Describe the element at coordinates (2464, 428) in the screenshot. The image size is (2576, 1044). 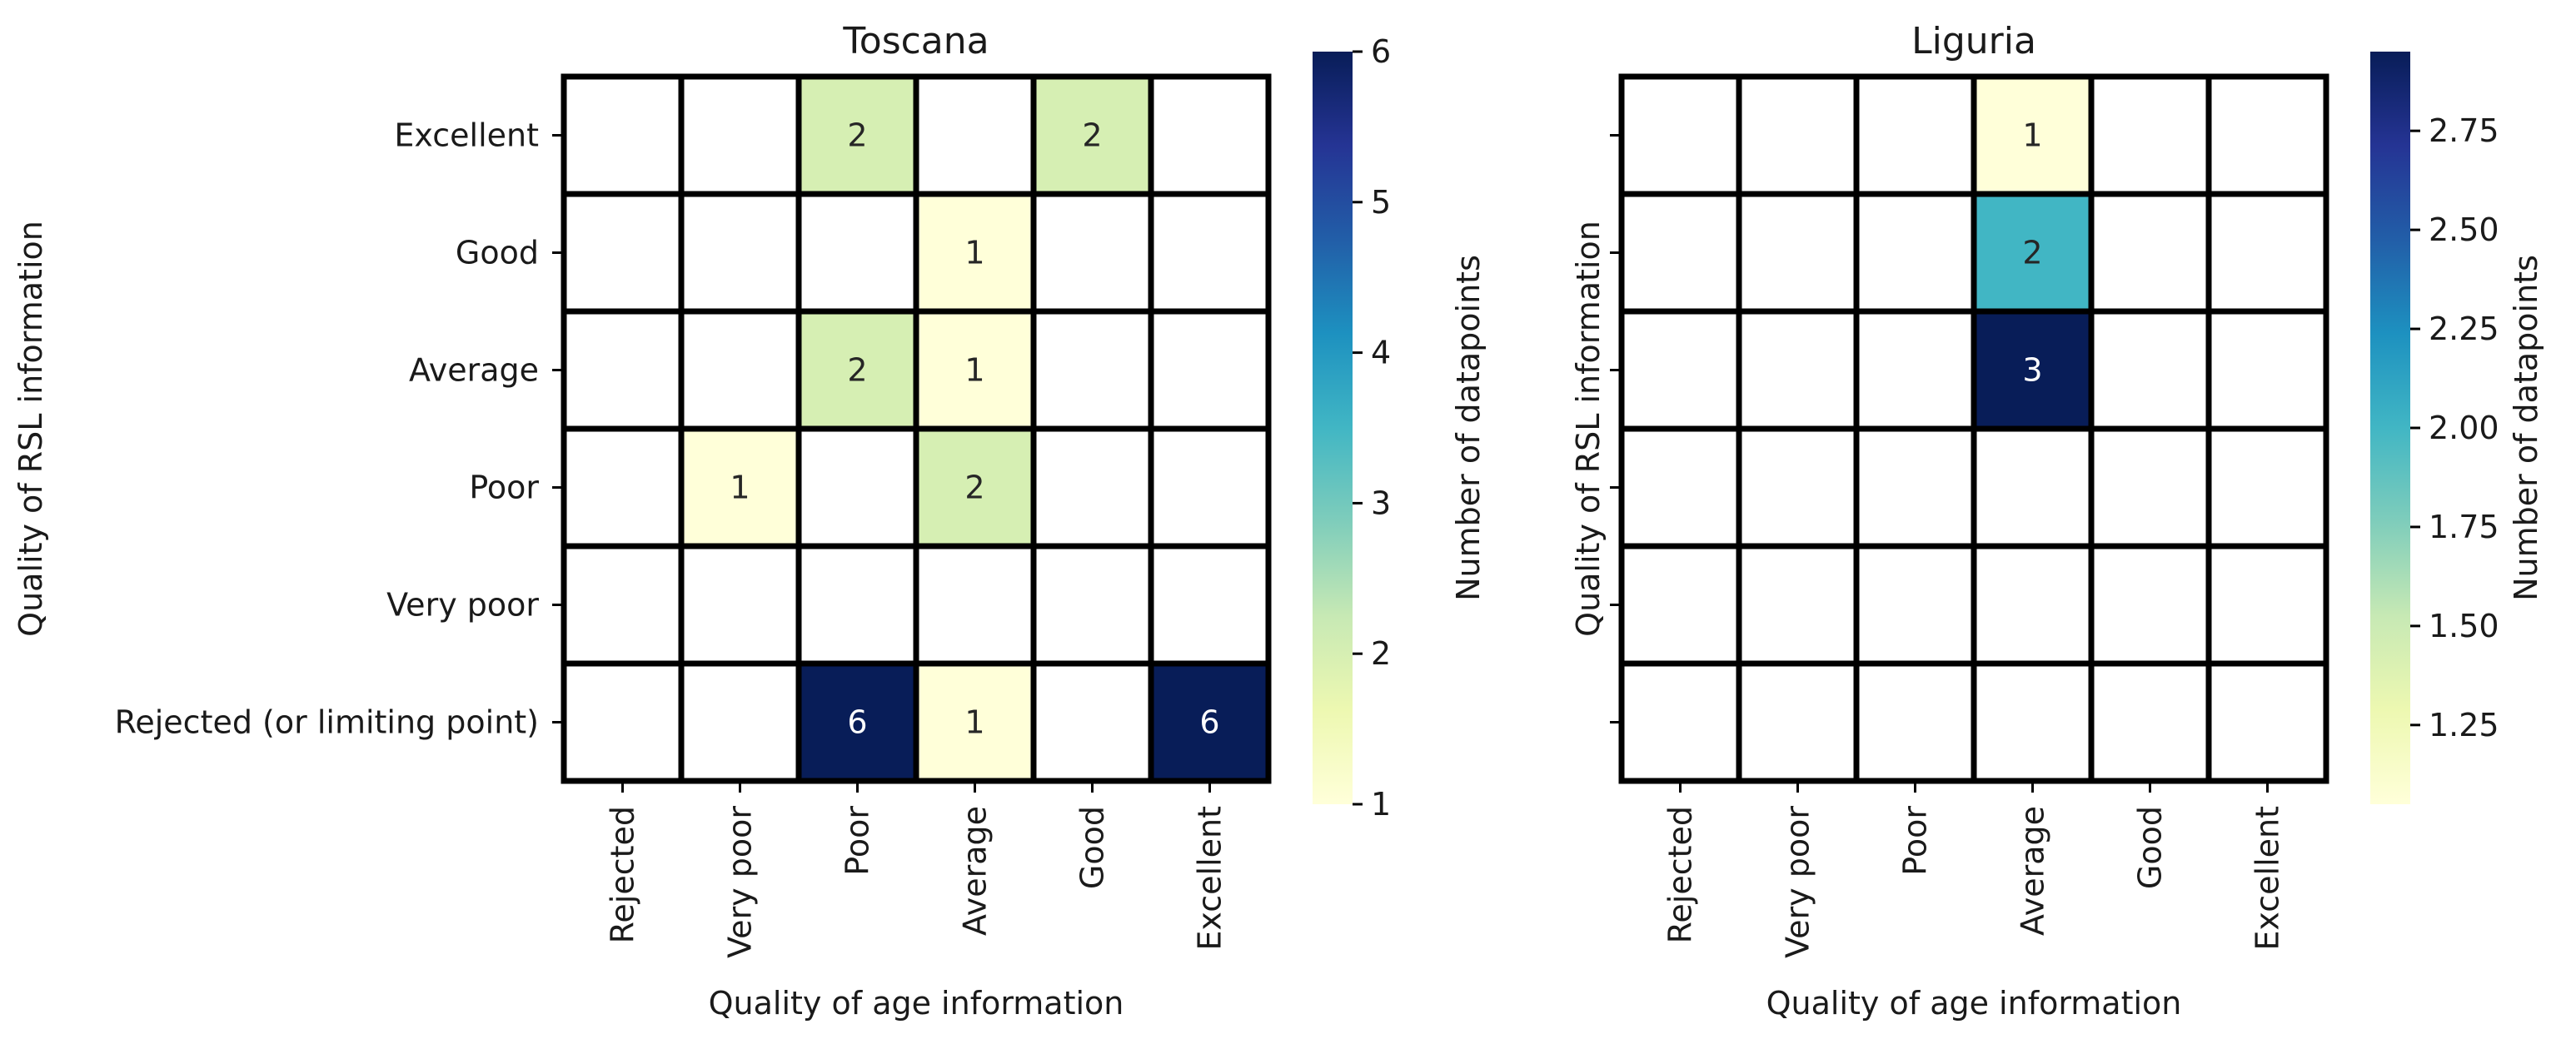
I see `colorbar-tick-label: 2.00` at that location.